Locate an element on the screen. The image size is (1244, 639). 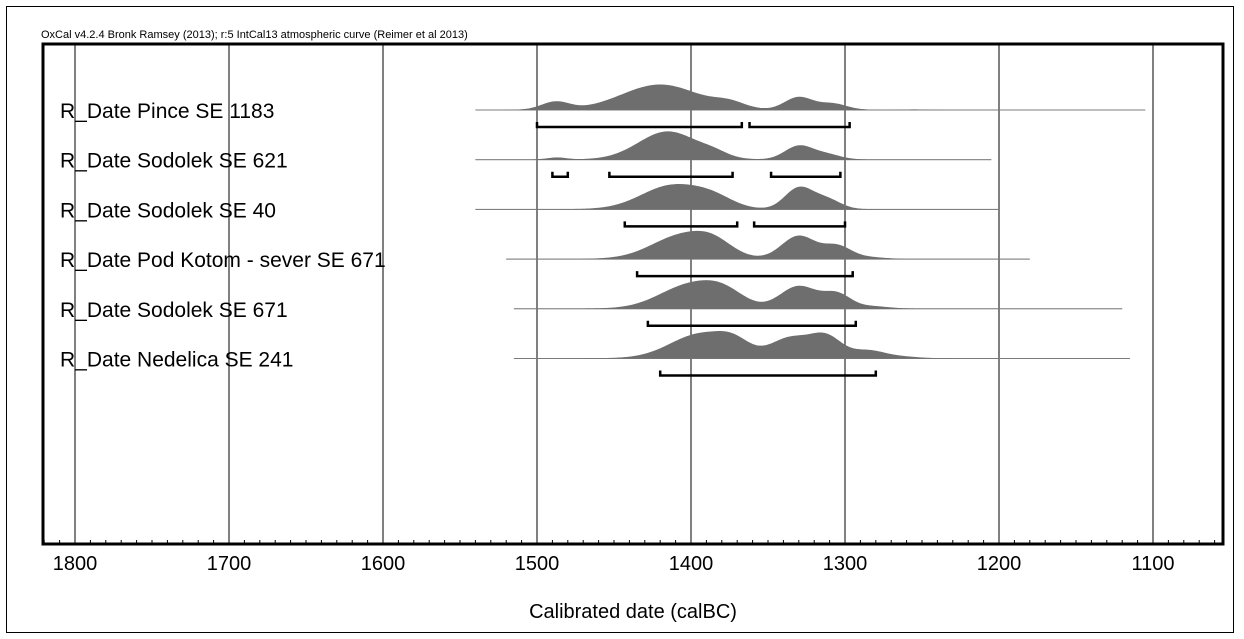
series-label: R_Date Pince SE 1183 is located at coordinates (167, 111).